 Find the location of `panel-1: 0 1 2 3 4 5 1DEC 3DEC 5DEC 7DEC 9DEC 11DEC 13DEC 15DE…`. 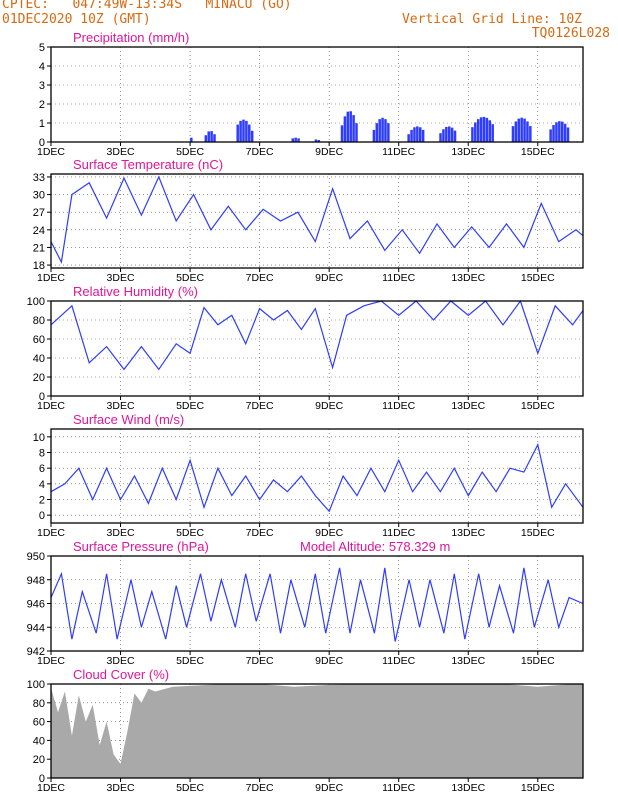

panel-1: 0 1 2 3 4 5 1DEC 3DEC 5DEC 7DEC 9DEC 11DEC 13DEC 15DE… is located at coordinates (310, 94).